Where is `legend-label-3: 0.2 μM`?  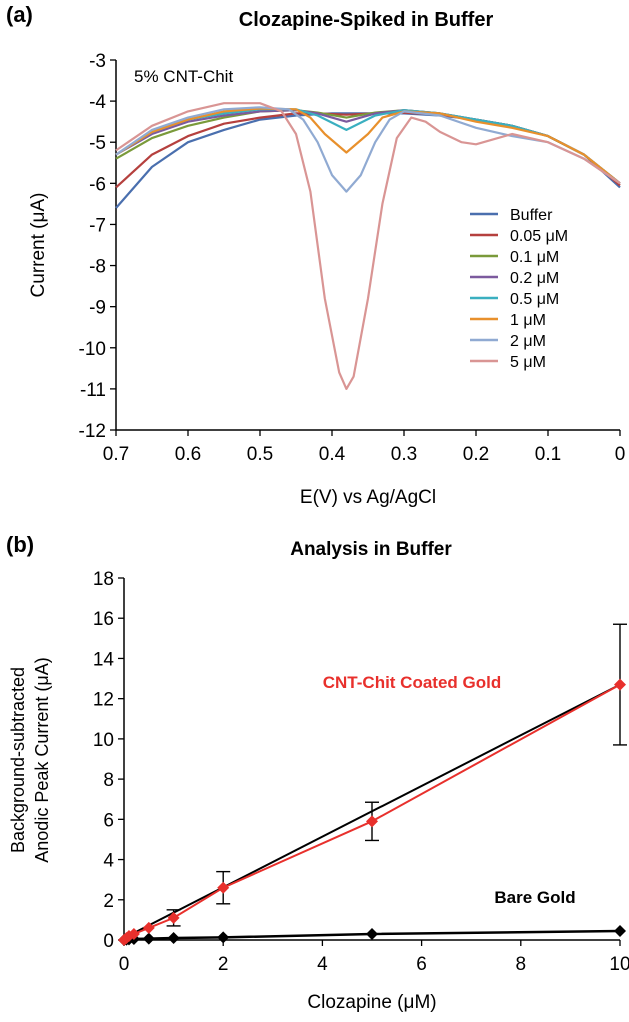 legend-label-3: 0.2 μM is located at coordinates (534, 278).